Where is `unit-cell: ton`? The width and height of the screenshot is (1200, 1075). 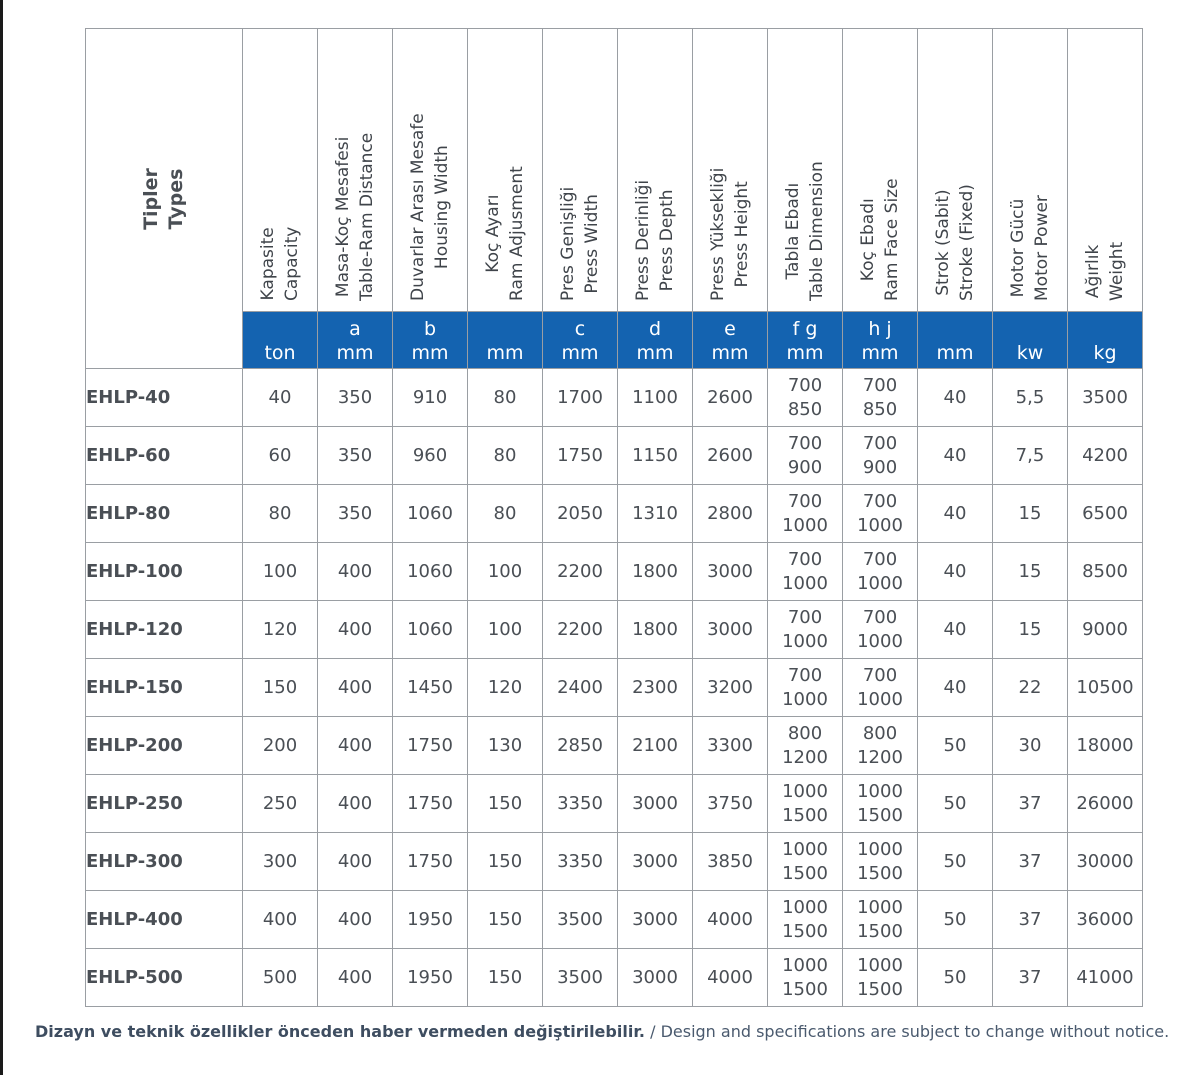
unit-cell: ton is located at coordinates (280, 340).